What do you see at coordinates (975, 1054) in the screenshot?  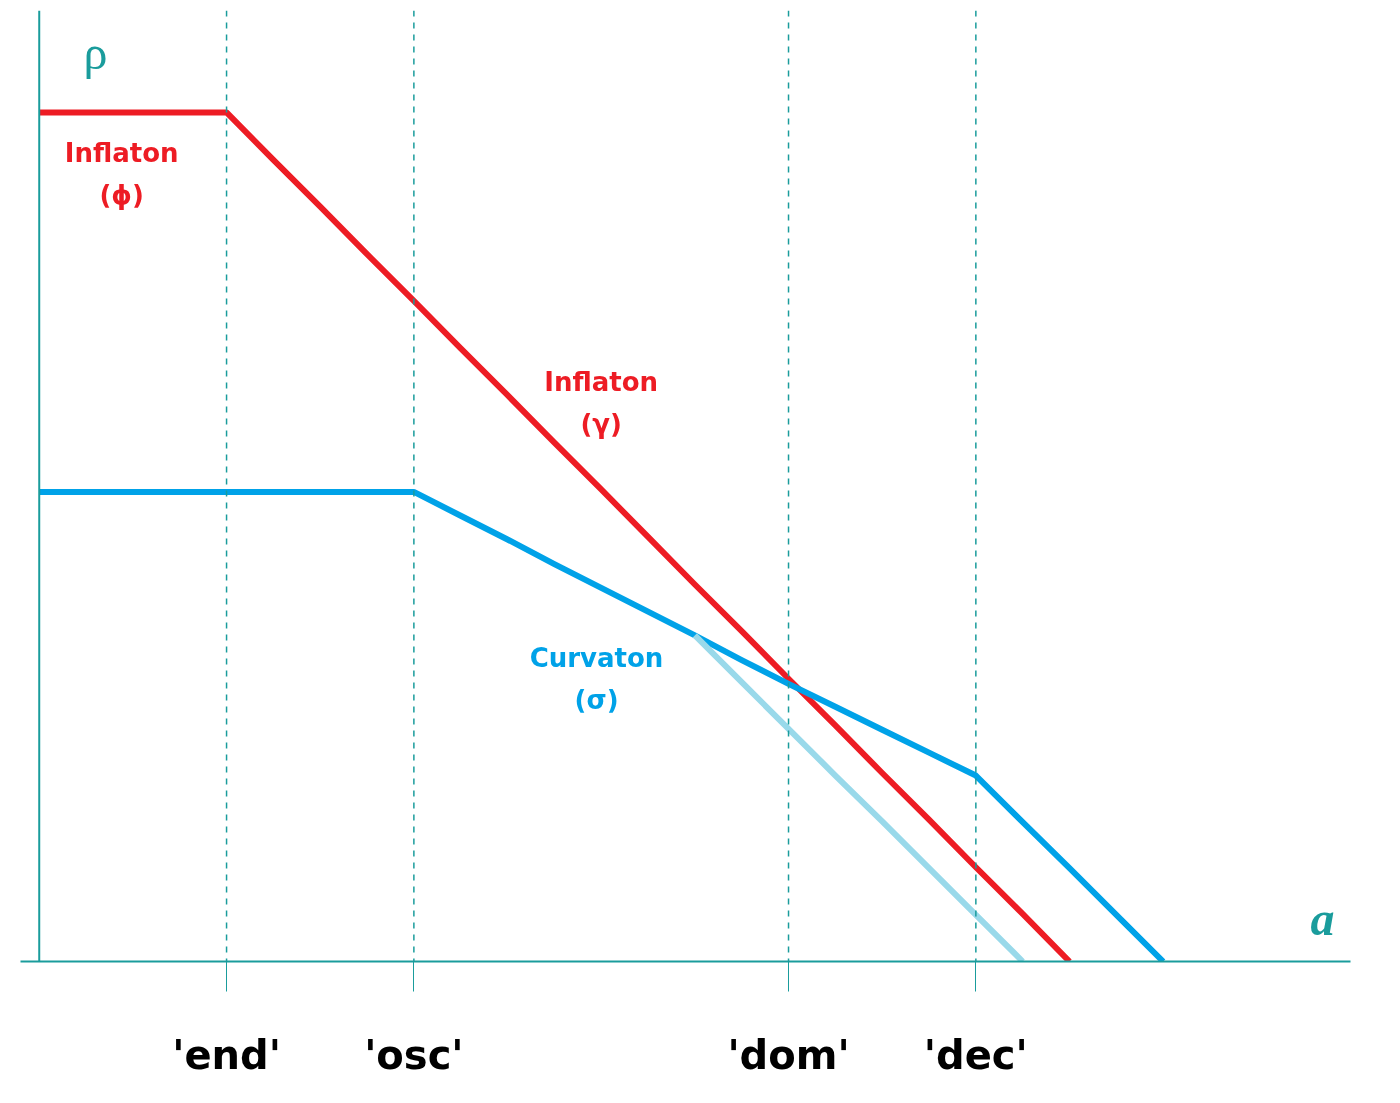 I see `x-tick-label: 'dec'` at bounding box center [975, 1054].